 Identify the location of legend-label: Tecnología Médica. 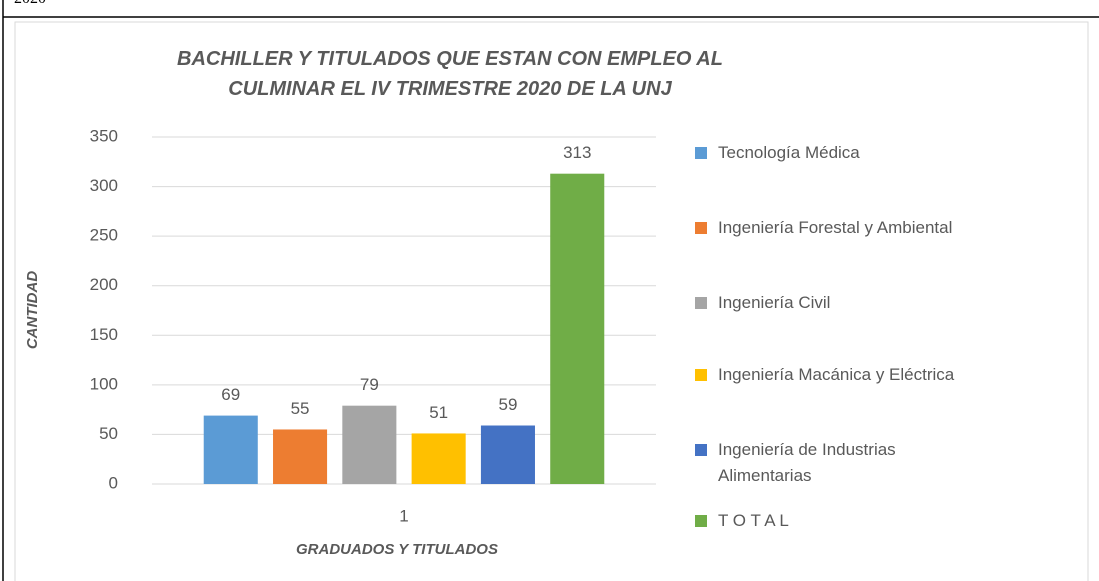
(789, 152).